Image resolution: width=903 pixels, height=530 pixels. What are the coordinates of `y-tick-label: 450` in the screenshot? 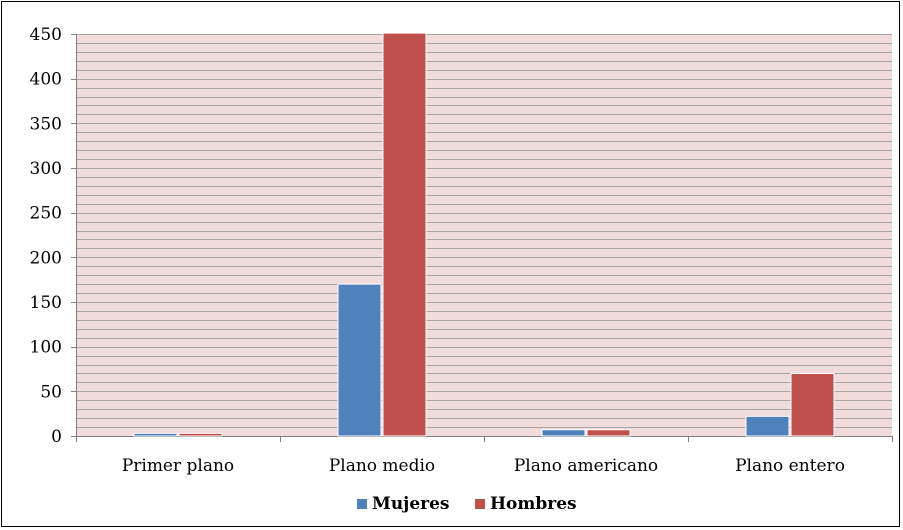 It's located at (46, 35).